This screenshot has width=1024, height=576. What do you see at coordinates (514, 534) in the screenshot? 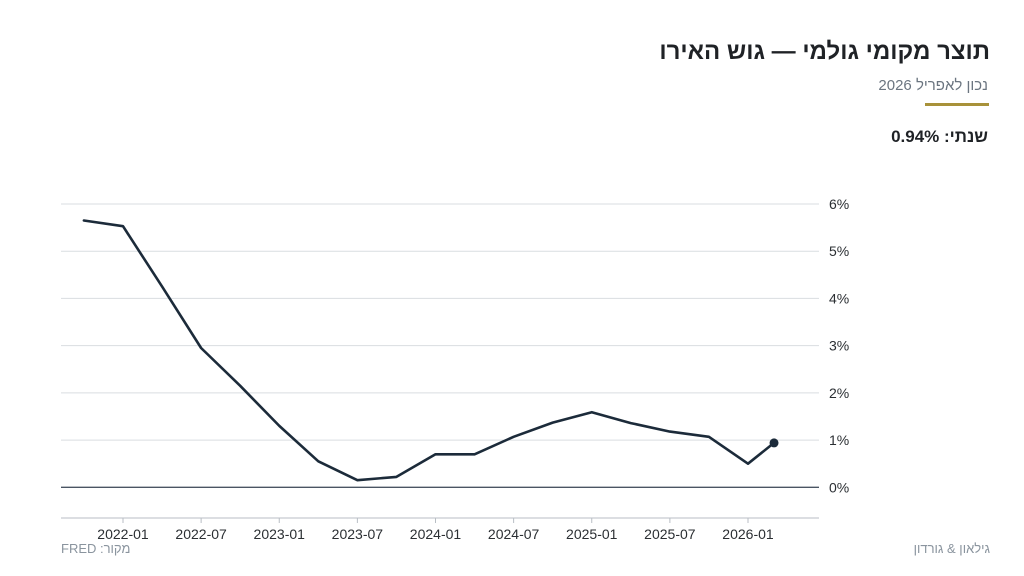
I see `x-tick-label: 2024-07` at bounding box center [514, 534].